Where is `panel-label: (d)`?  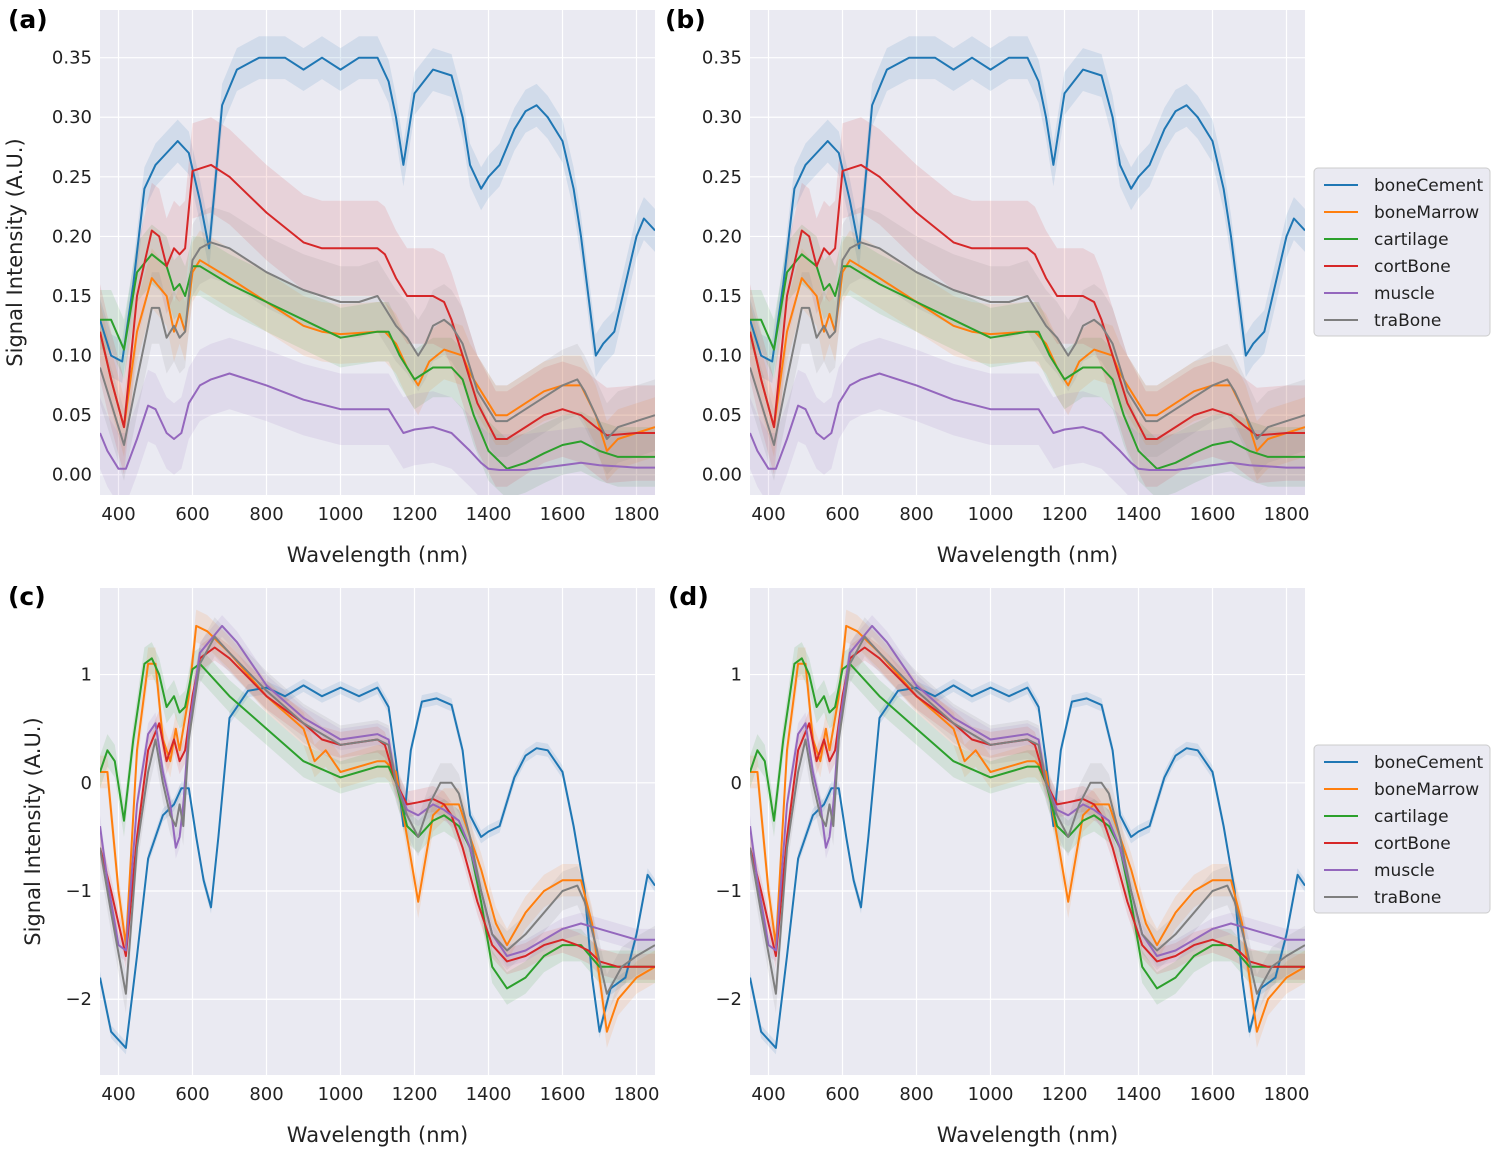 panel-label: (d) is located at coordinates (688, 596).